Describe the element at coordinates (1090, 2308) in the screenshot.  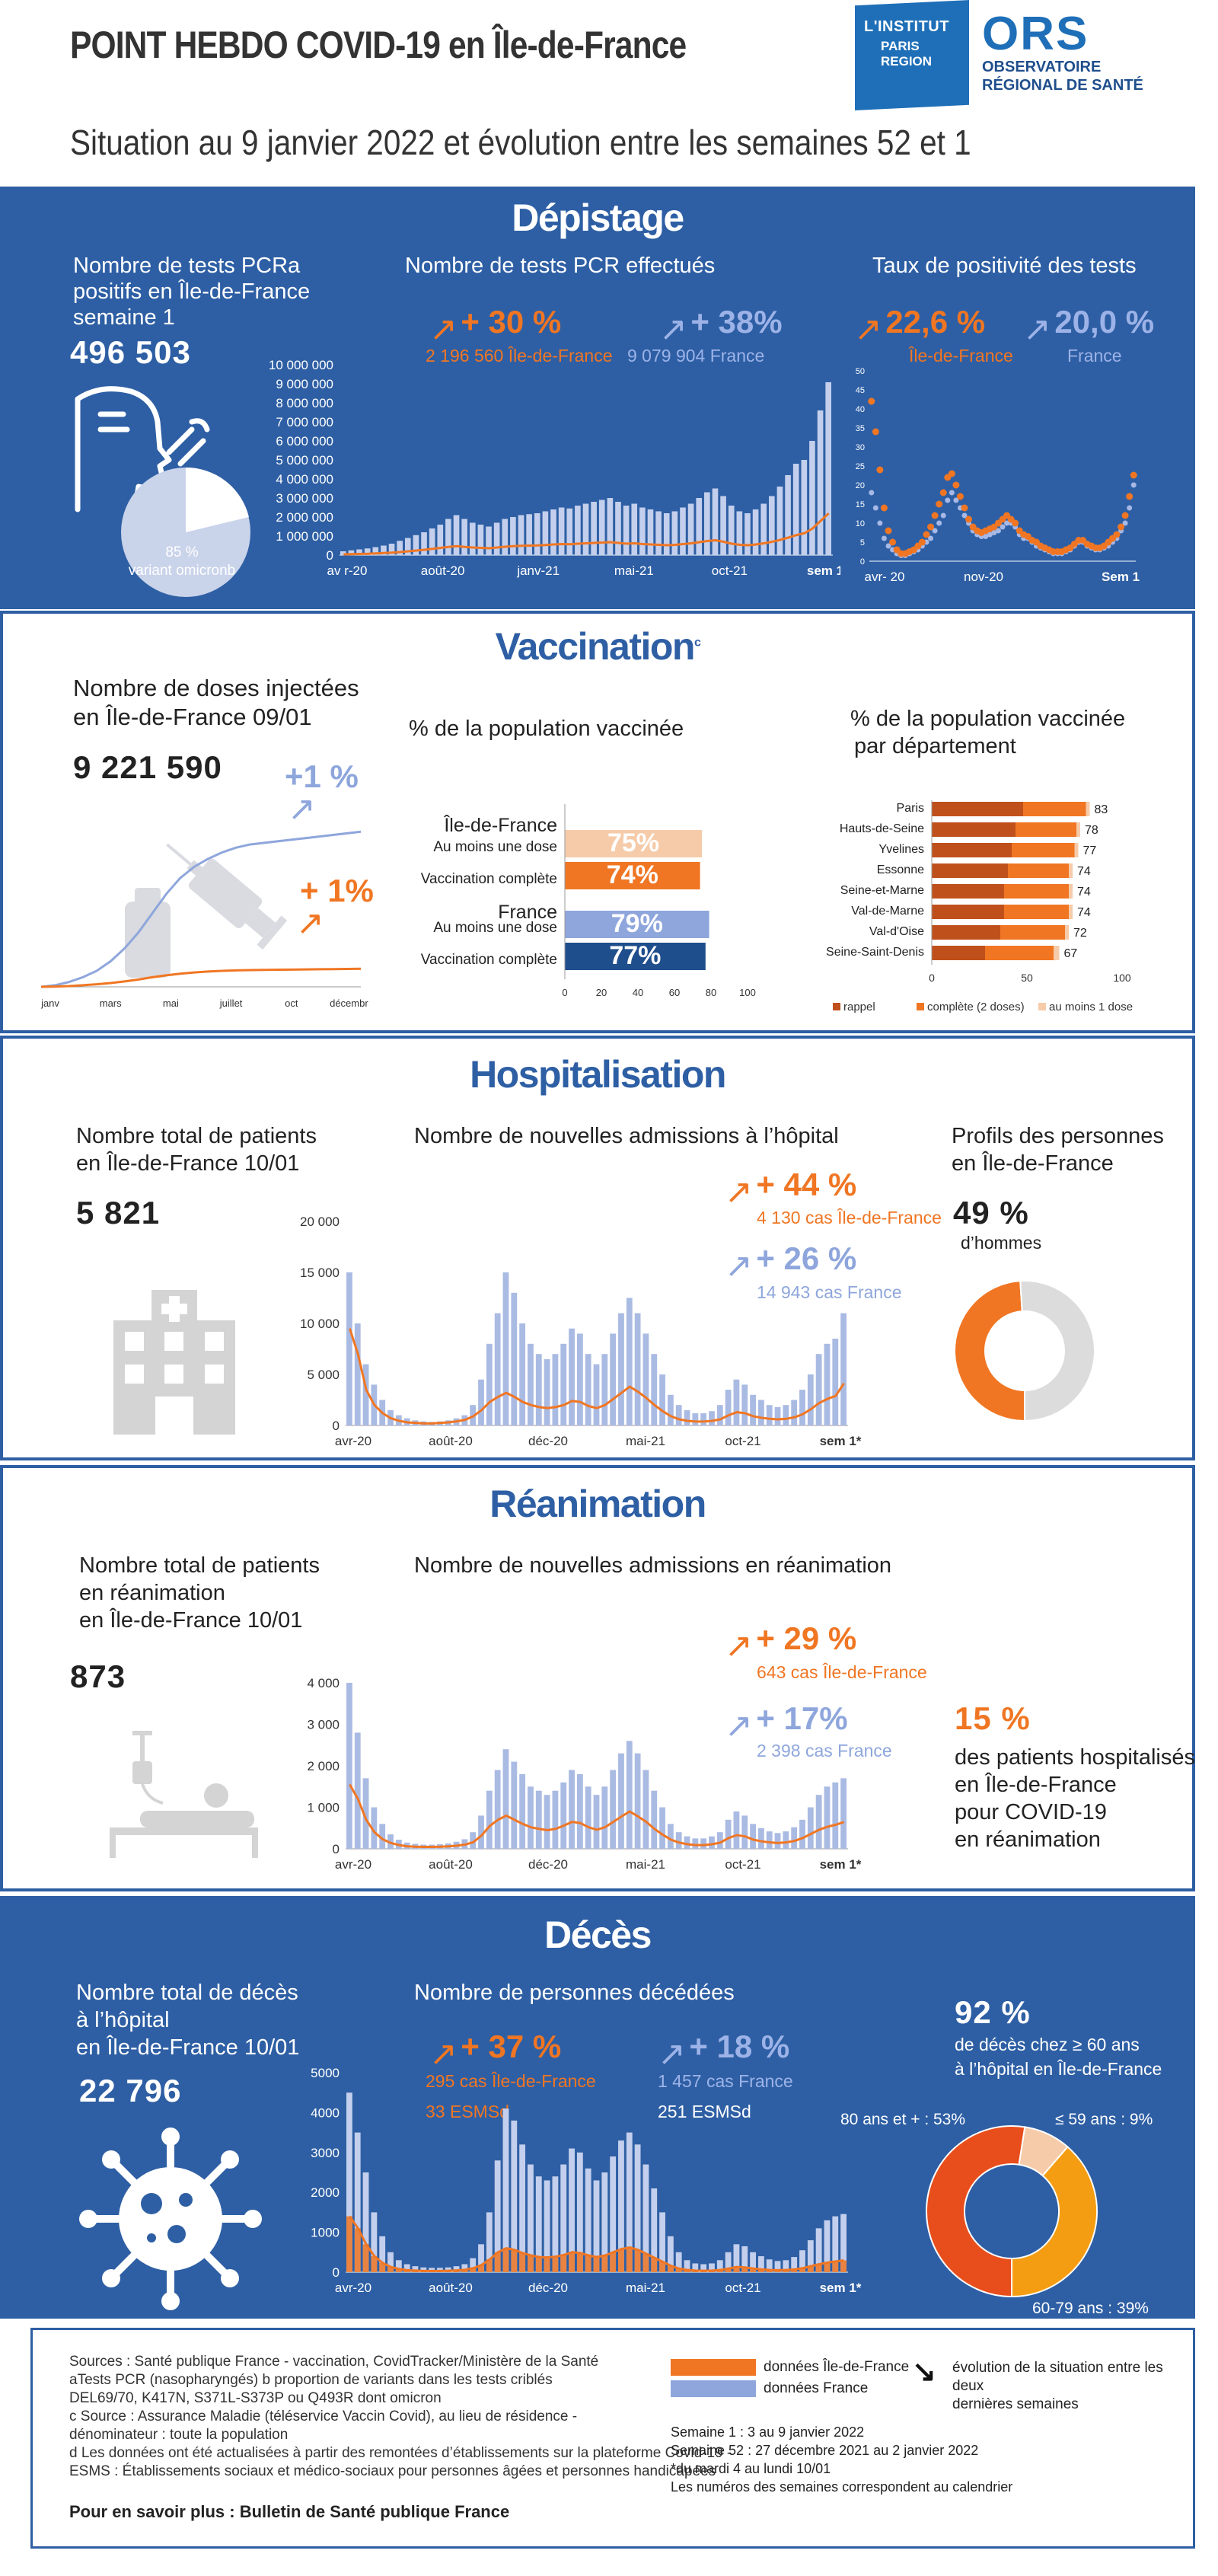
I see `slice-label: 60-79 ans : 39%` at that location.